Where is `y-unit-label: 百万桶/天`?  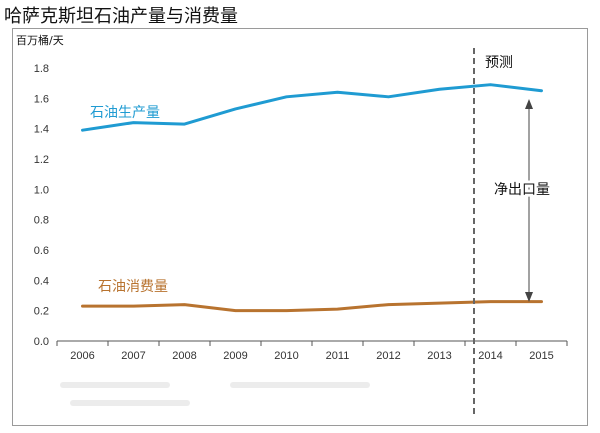
y-unit-label: 百万桶/天 is located at coordinates (40, 40).